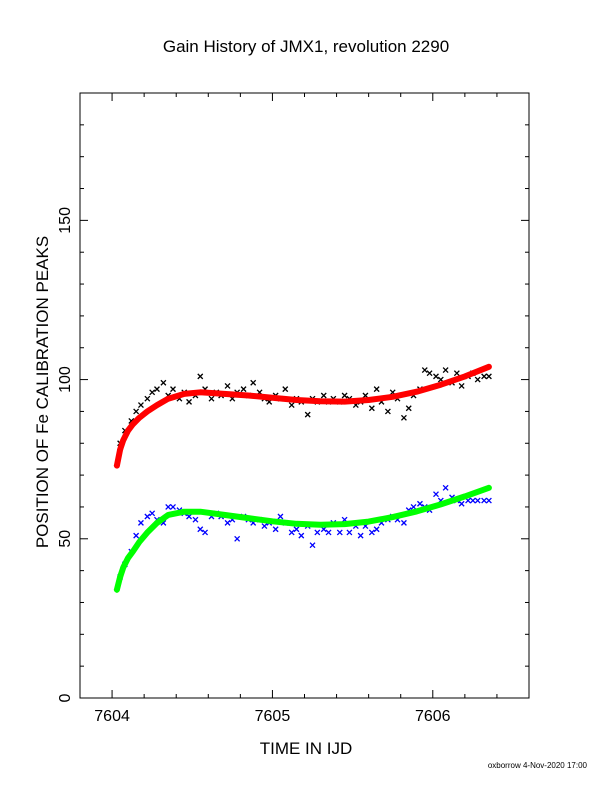  I want to click on y-tick-labels: 0 50 100 150, so click(65, 455).